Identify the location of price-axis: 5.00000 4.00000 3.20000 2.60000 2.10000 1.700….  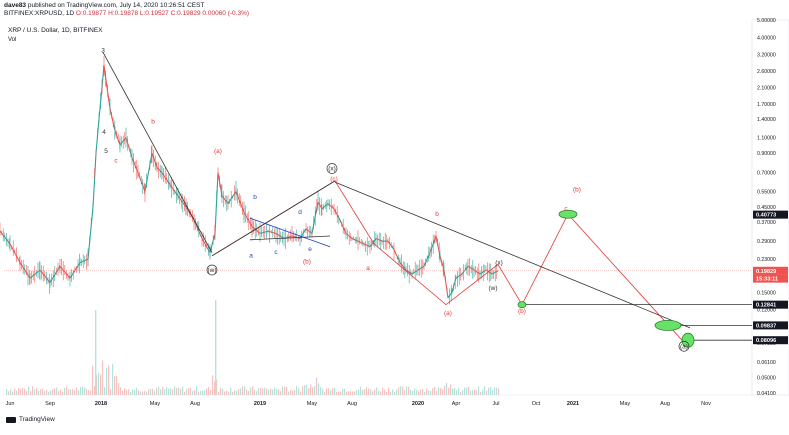
(770, 207).